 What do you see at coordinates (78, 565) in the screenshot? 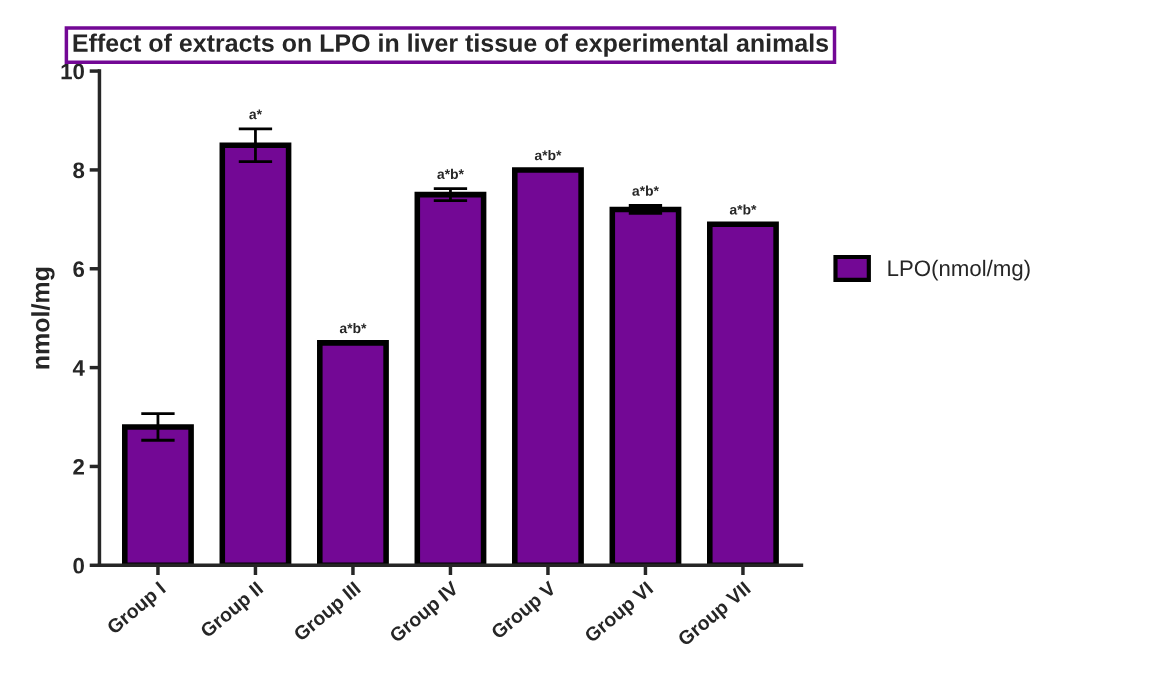
I see `y-tick-label: 0` at bounding box center [78, 565].